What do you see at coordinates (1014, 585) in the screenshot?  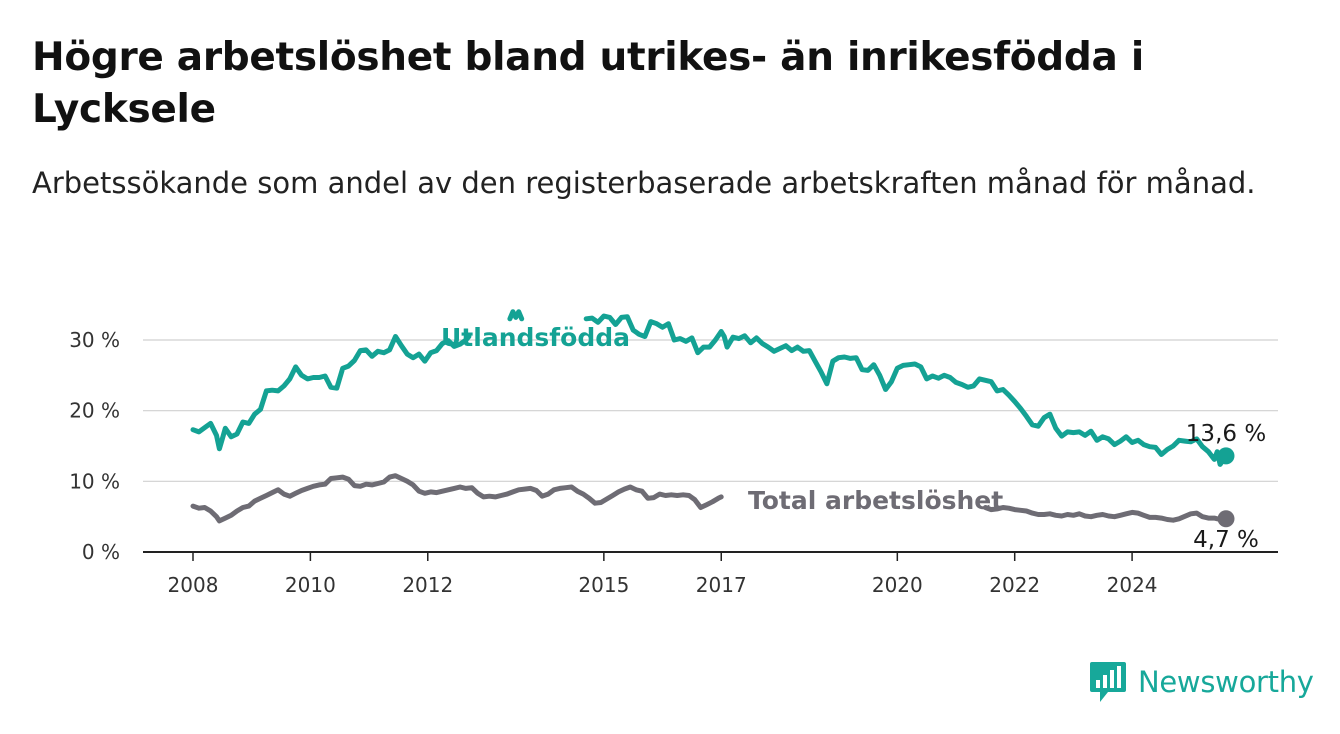 I see `x-tick-label: 2022` at bounding box center [1014, 585].